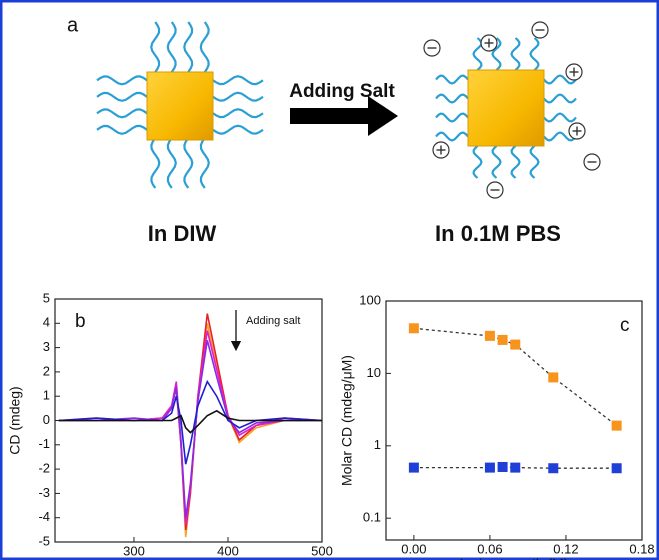 Image resolution: width=659 pixels, height=560 pixels. What do you see at coordinates (44, 468) in the screenshot?
I see `y-tick-label: -2` at bounding box center [44, 468].